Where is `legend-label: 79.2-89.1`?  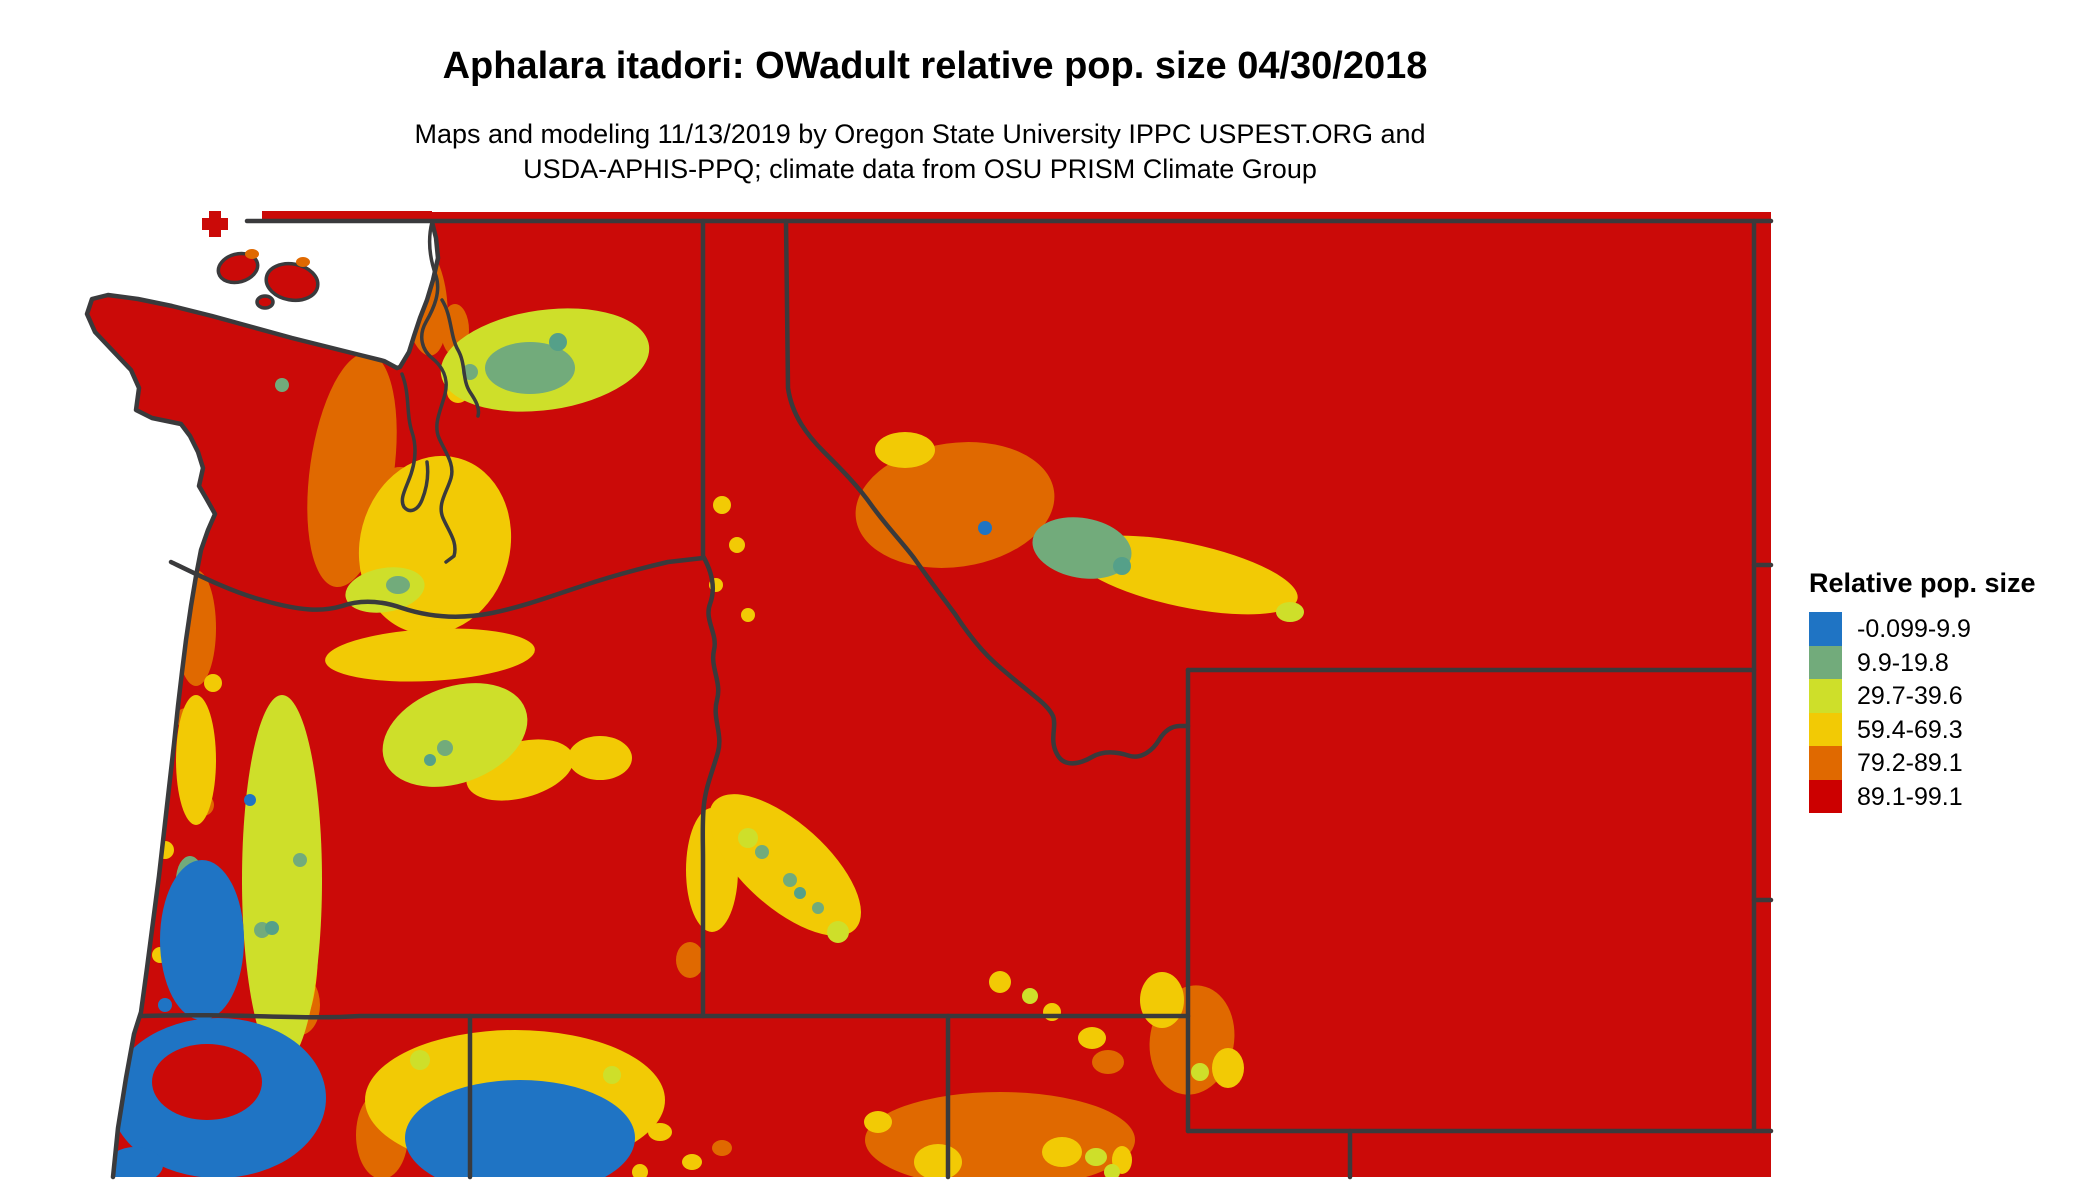
legend-label: 79.2-89.1 is located at coordinates (1910, 763).